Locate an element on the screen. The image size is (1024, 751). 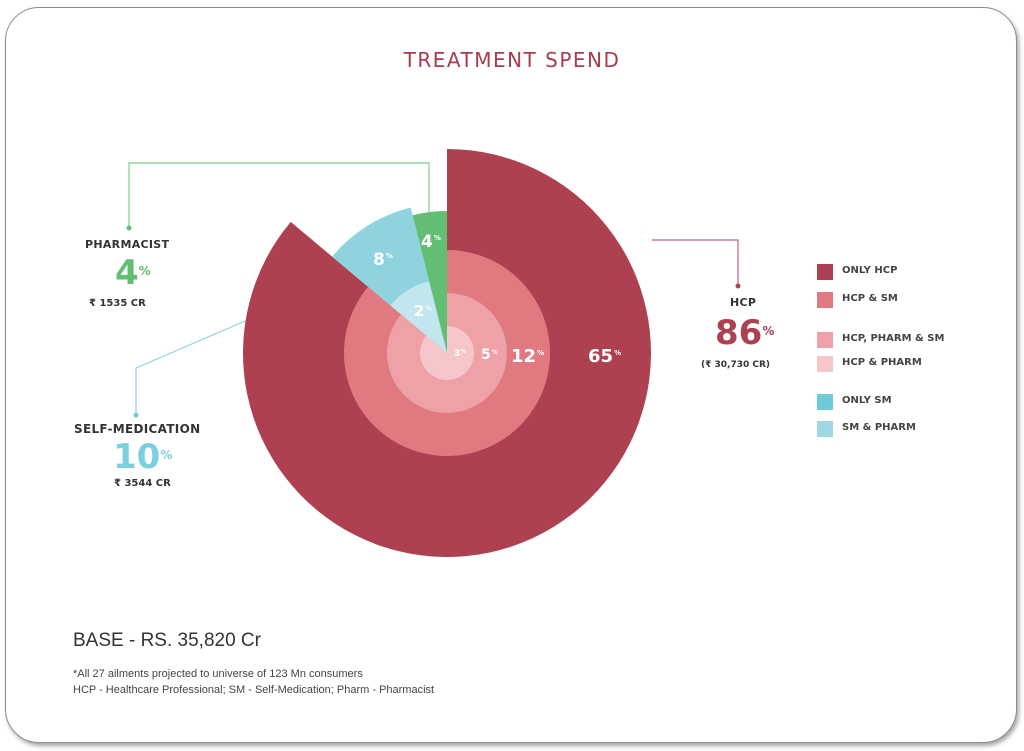
pharmacist-percent: 4% is located at coordinates (133, 273).